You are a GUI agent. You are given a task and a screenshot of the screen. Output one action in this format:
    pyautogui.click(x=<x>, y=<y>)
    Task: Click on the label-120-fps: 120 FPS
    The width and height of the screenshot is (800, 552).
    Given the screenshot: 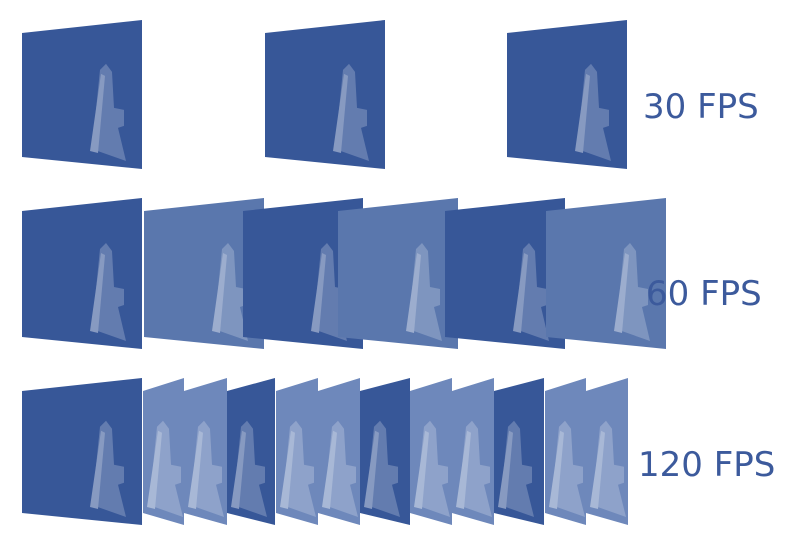 What is the action you would take?
    pyautogui.click(x=706, y=465)
    